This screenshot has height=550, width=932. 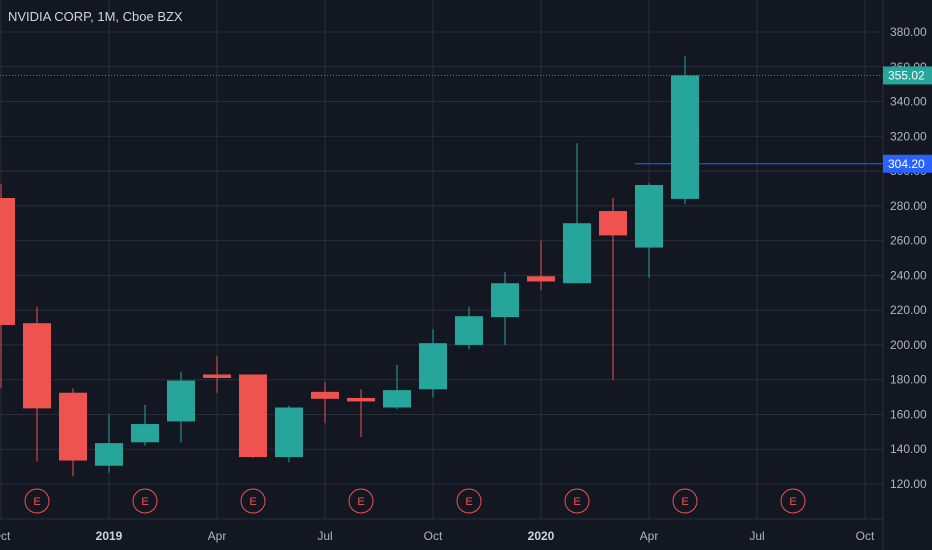 I want to click on horizontal-line-label-text: 304.20, so click(x=906, y=164).